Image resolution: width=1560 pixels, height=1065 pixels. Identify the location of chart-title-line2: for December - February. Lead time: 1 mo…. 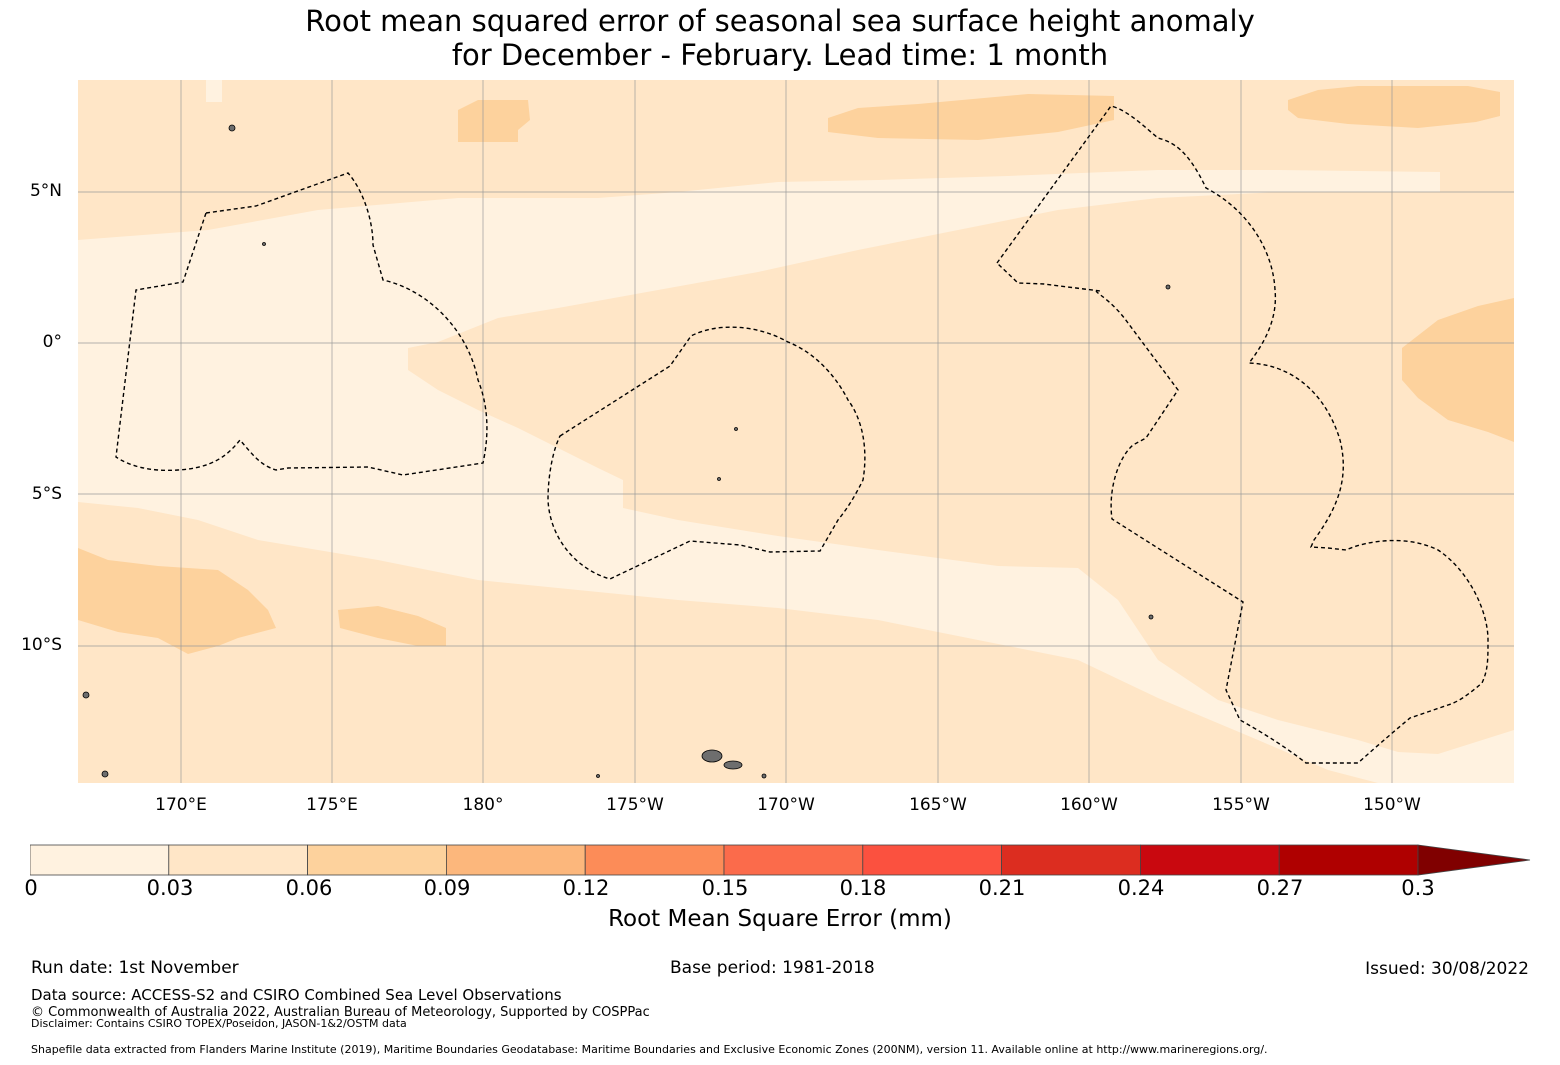
(780, 55).